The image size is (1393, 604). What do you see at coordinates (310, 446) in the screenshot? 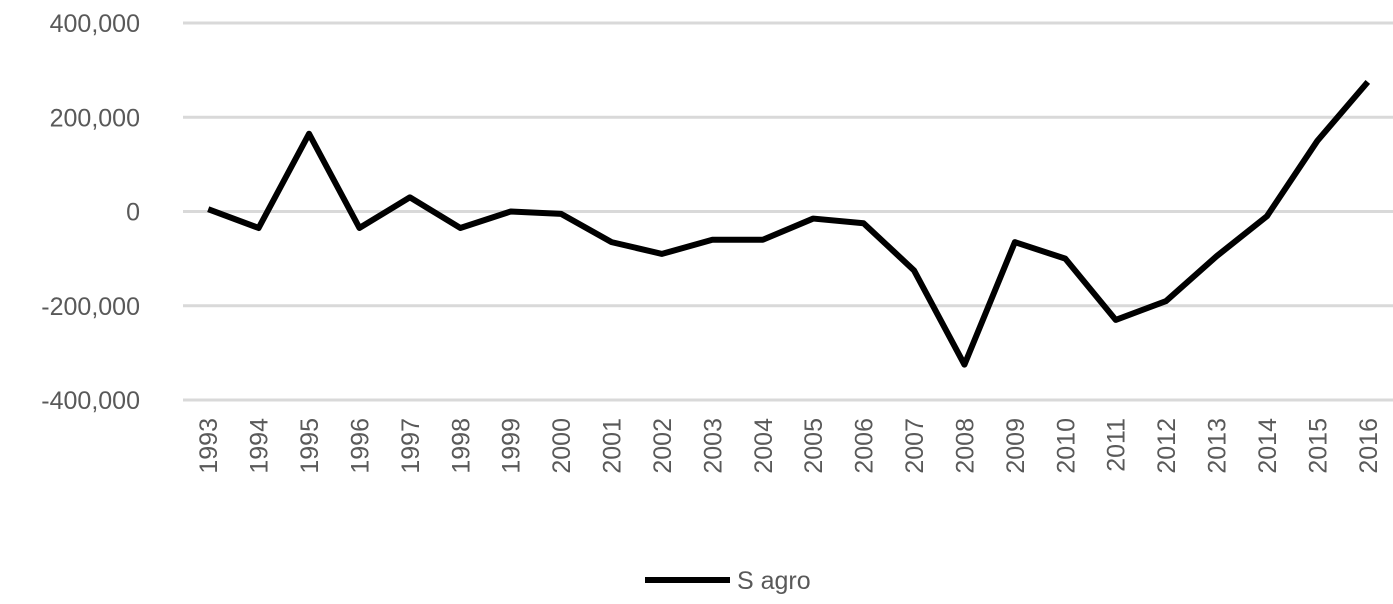
I see `x-tick-label: 1995` at bounding box center [310, 446].